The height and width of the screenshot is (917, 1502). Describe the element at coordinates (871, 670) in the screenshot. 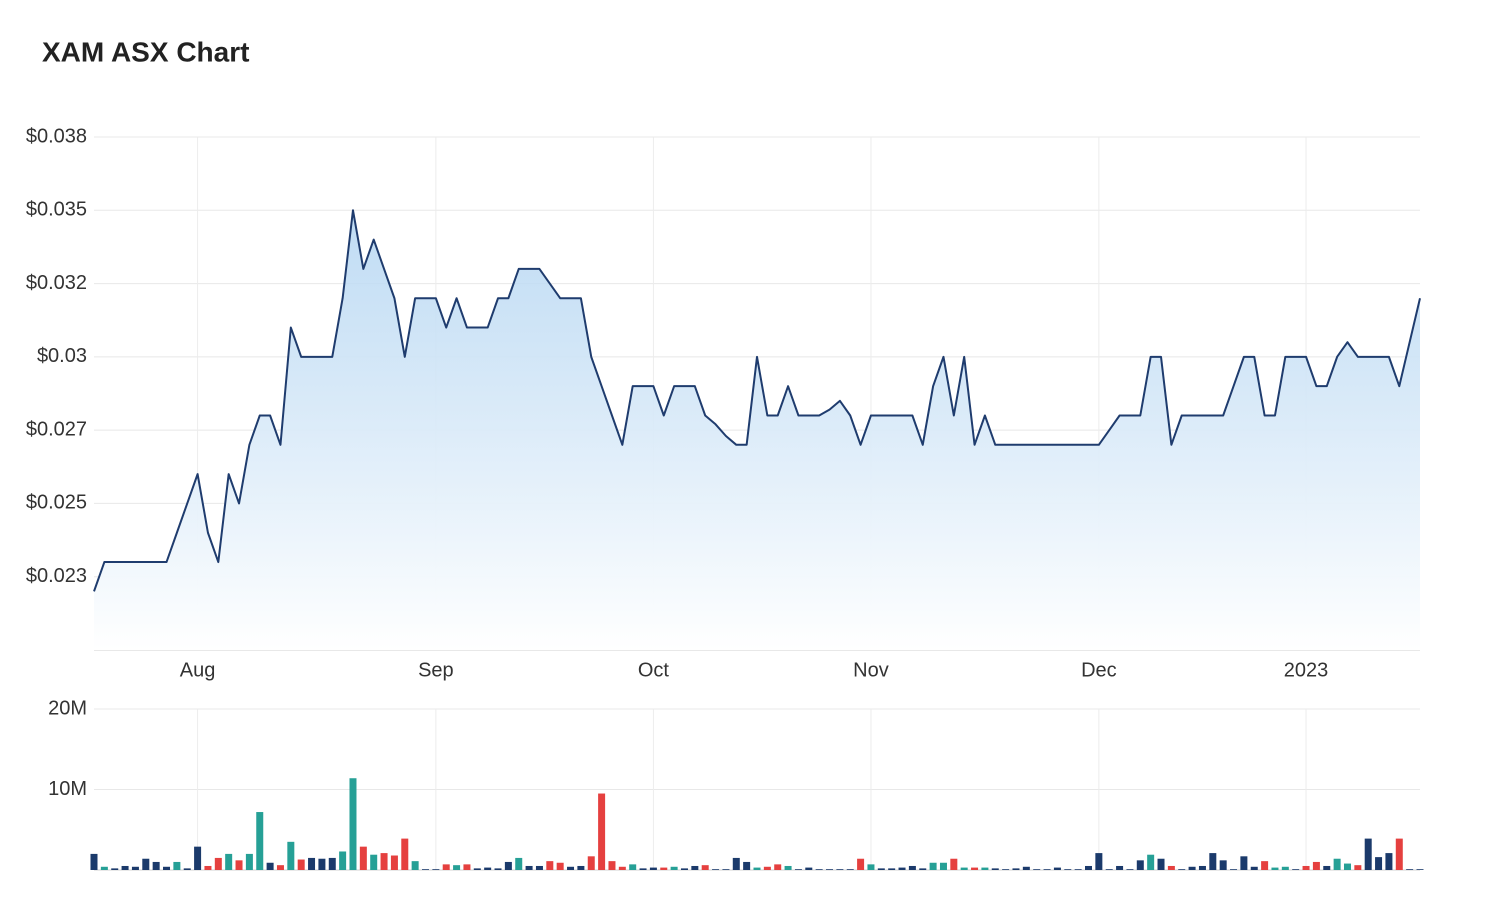

I see `x-tick-label: Nov` at that location.